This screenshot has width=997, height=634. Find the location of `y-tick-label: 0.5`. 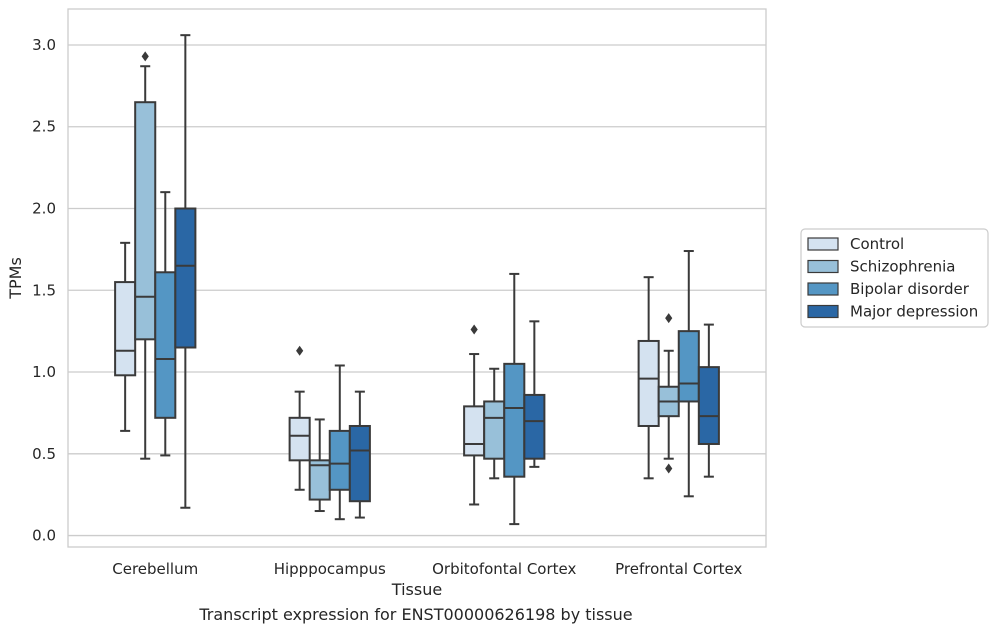

y-tick-label: 0.5 is located at coordinates (44, 454).